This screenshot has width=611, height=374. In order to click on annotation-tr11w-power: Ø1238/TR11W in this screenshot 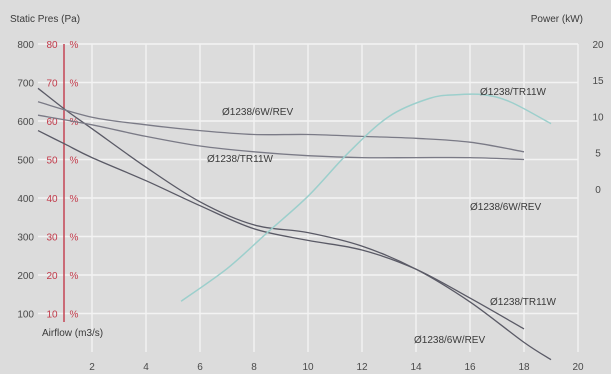, I will do `click(513, 92)`.